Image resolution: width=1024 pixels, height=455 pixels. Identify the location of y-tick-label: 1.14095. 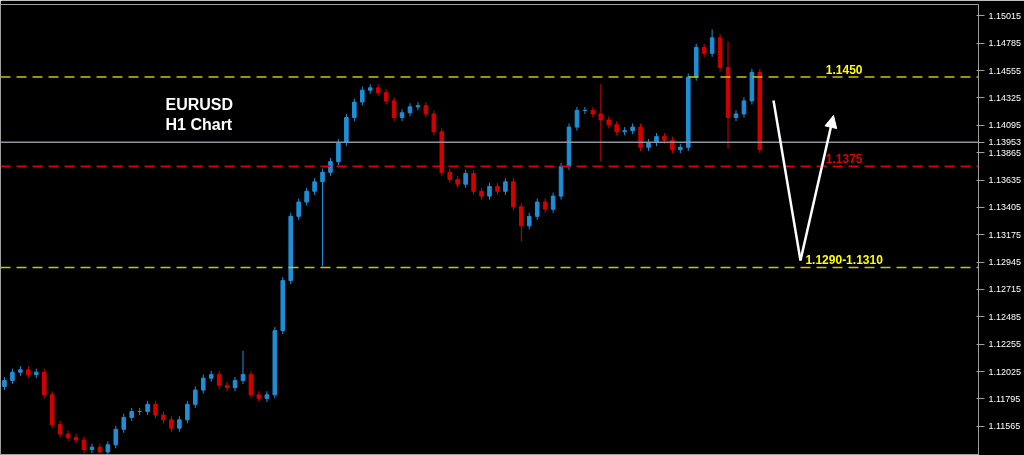
(1005, 125).